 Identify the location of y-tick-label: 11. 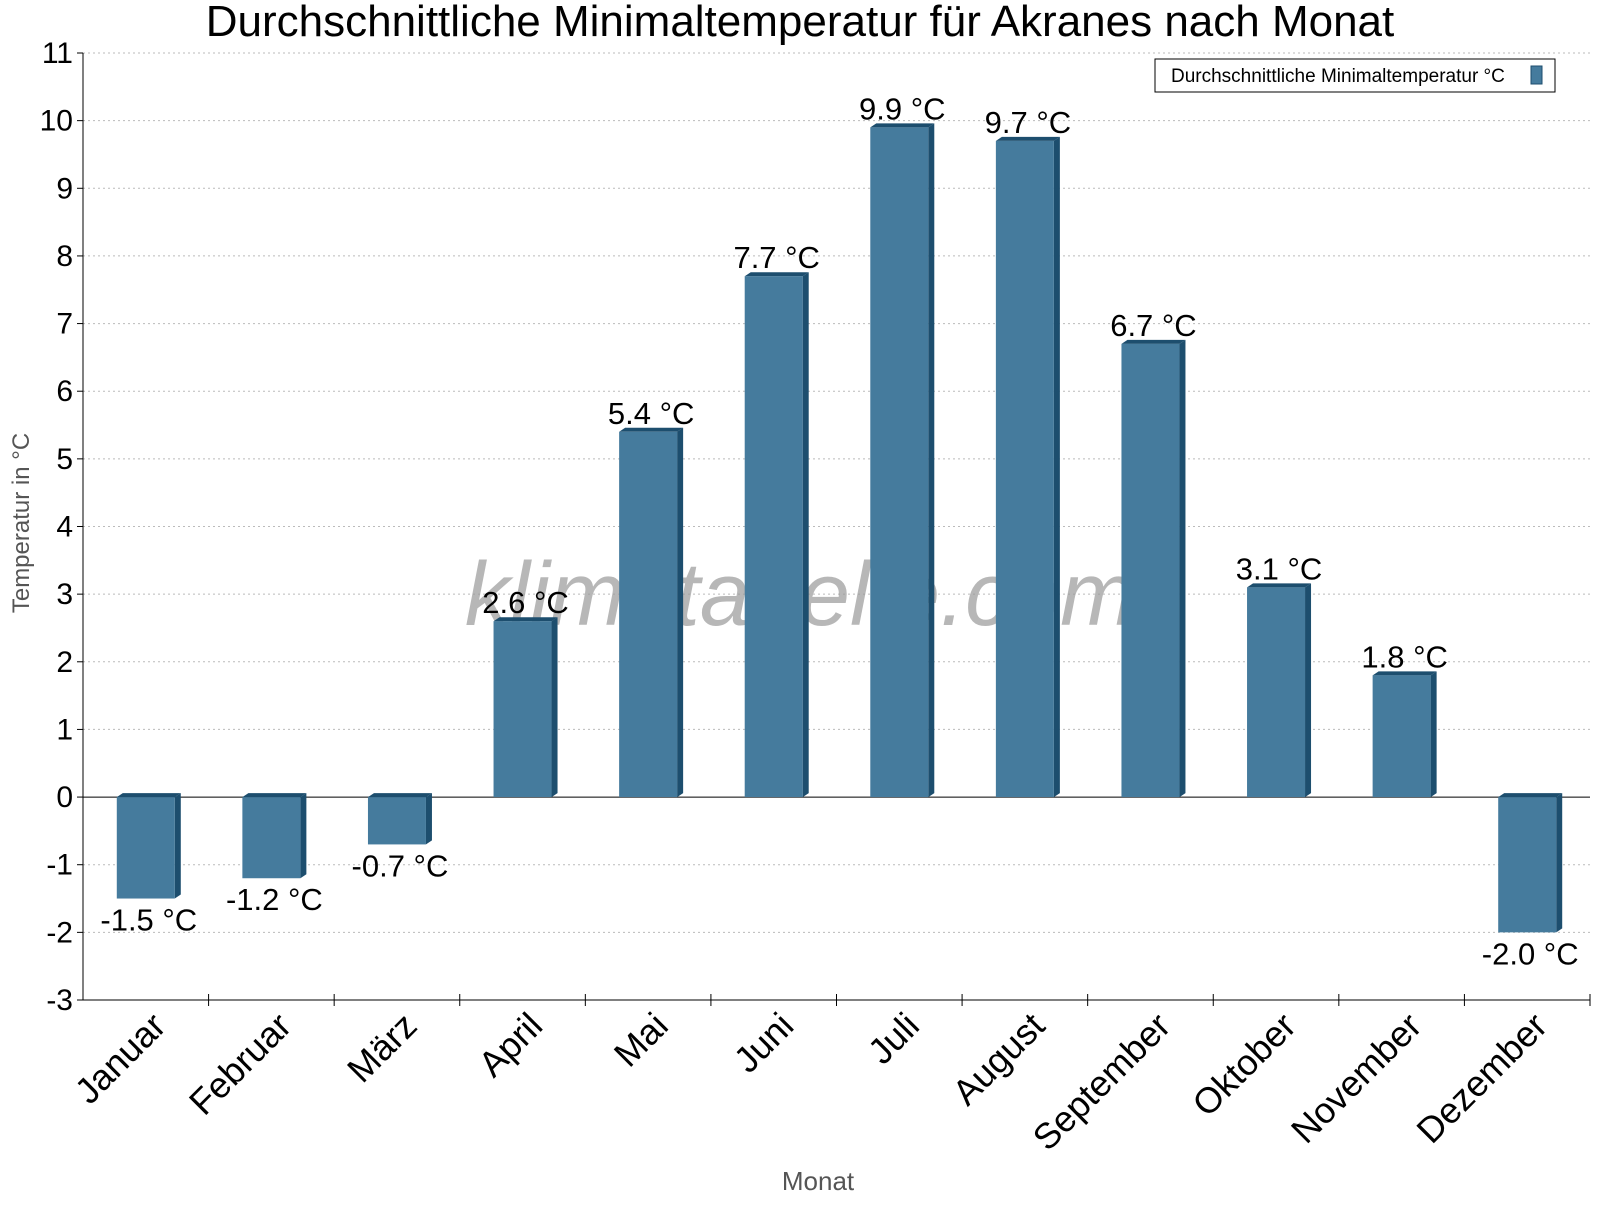
(57, 53).